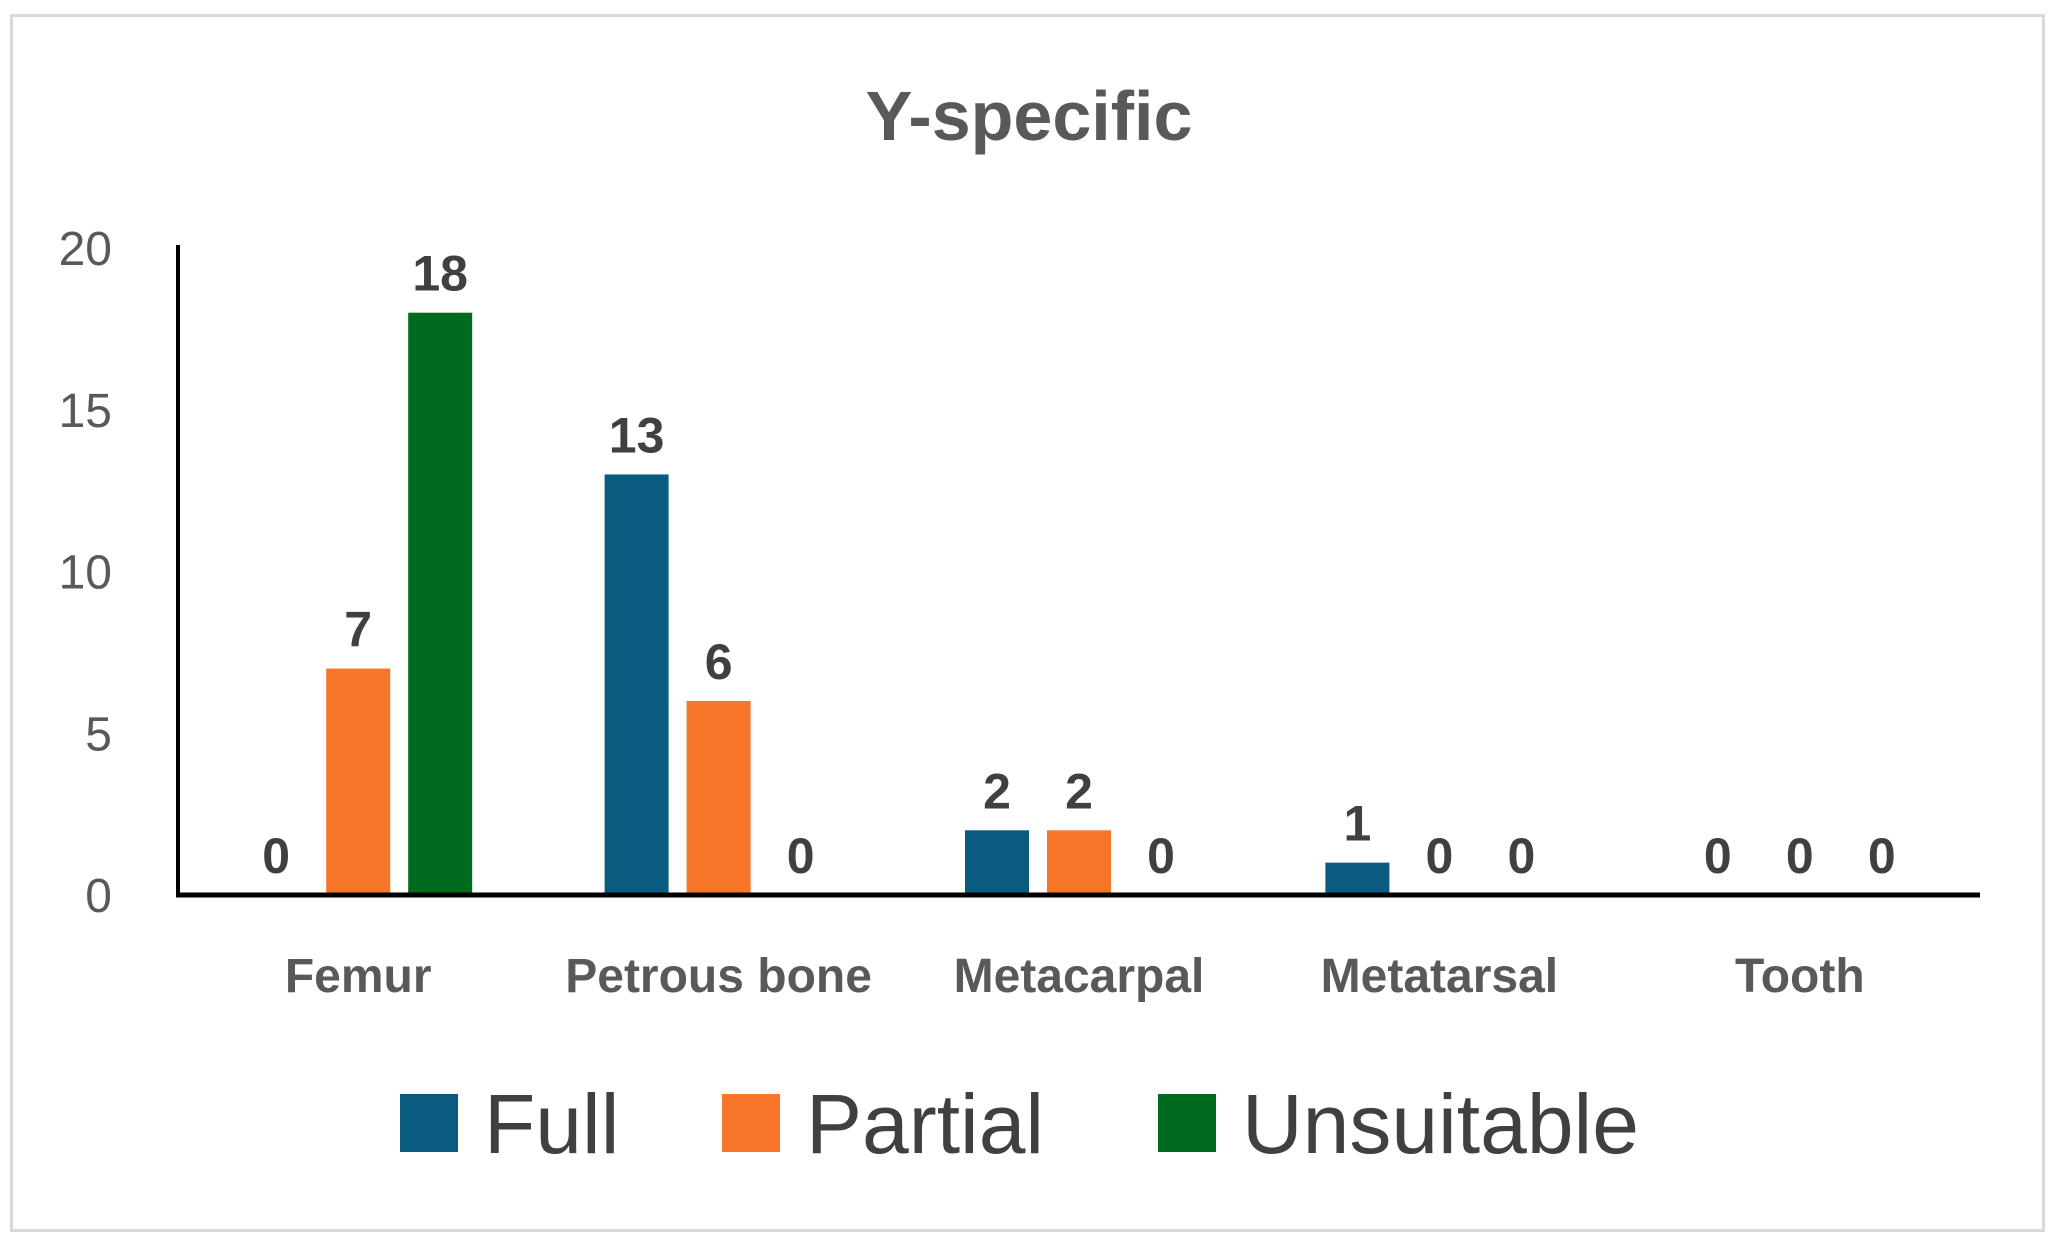 This screenshot has height=1248, width=2057. I want to click on x-tick-label: Tooth, so click(1800, 976).